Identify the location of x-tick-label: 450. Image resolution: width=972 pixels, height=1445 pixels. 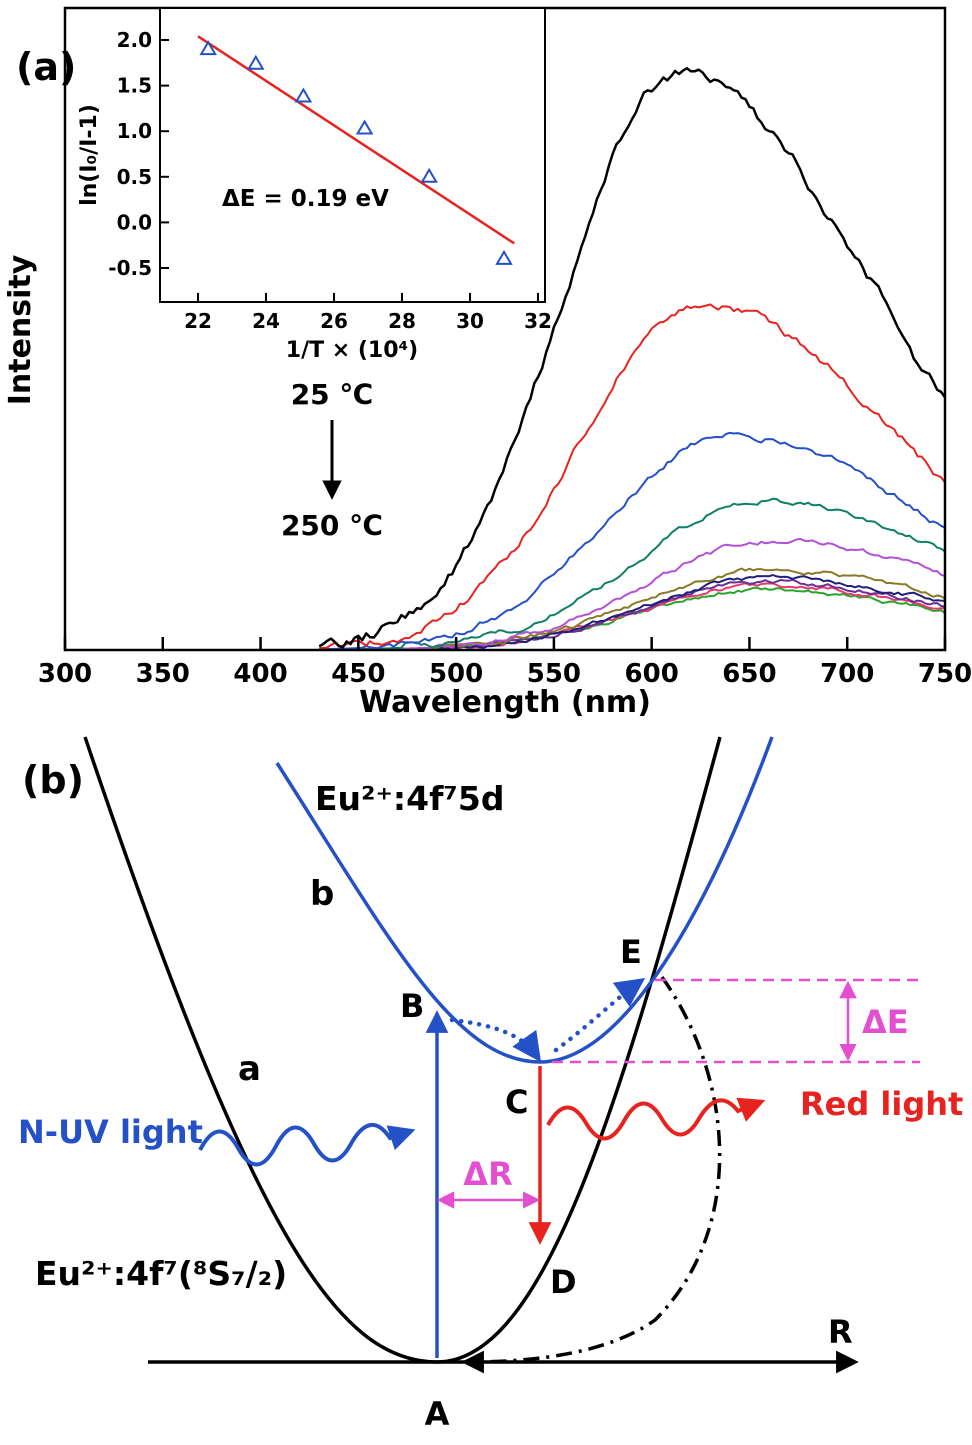
(358, 674).